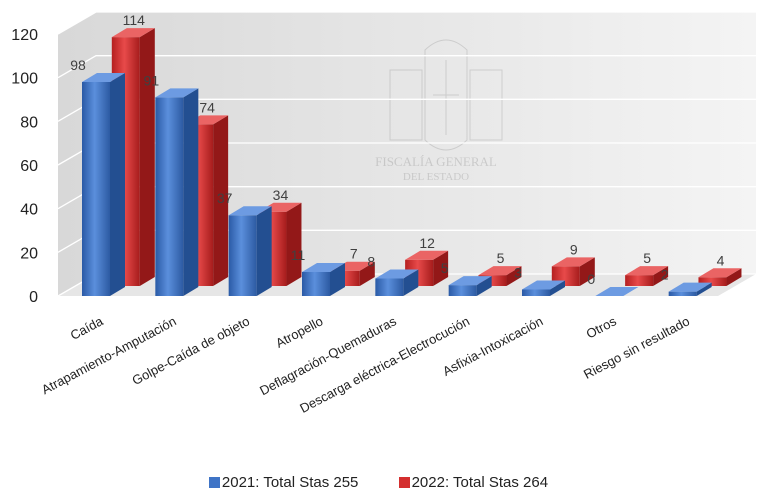 The image size is (757, 501). I want to click on data-label-2021: 0, so click(591, 279).